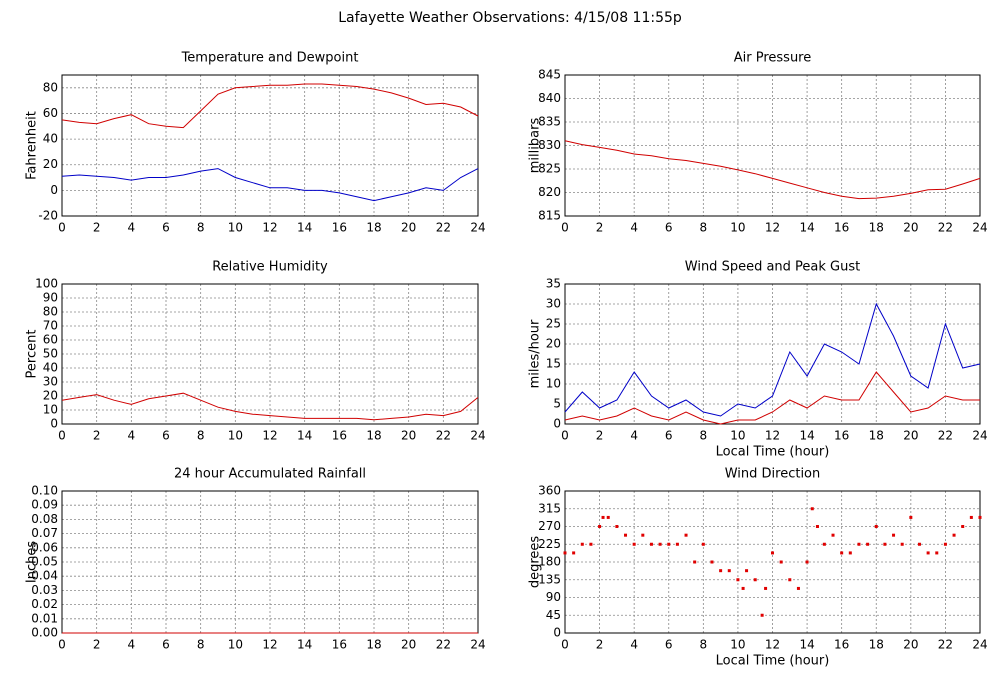  Describe the element at coordinates (50, 410) in the screenshot. I see `y-tick-label: 10` at that location.